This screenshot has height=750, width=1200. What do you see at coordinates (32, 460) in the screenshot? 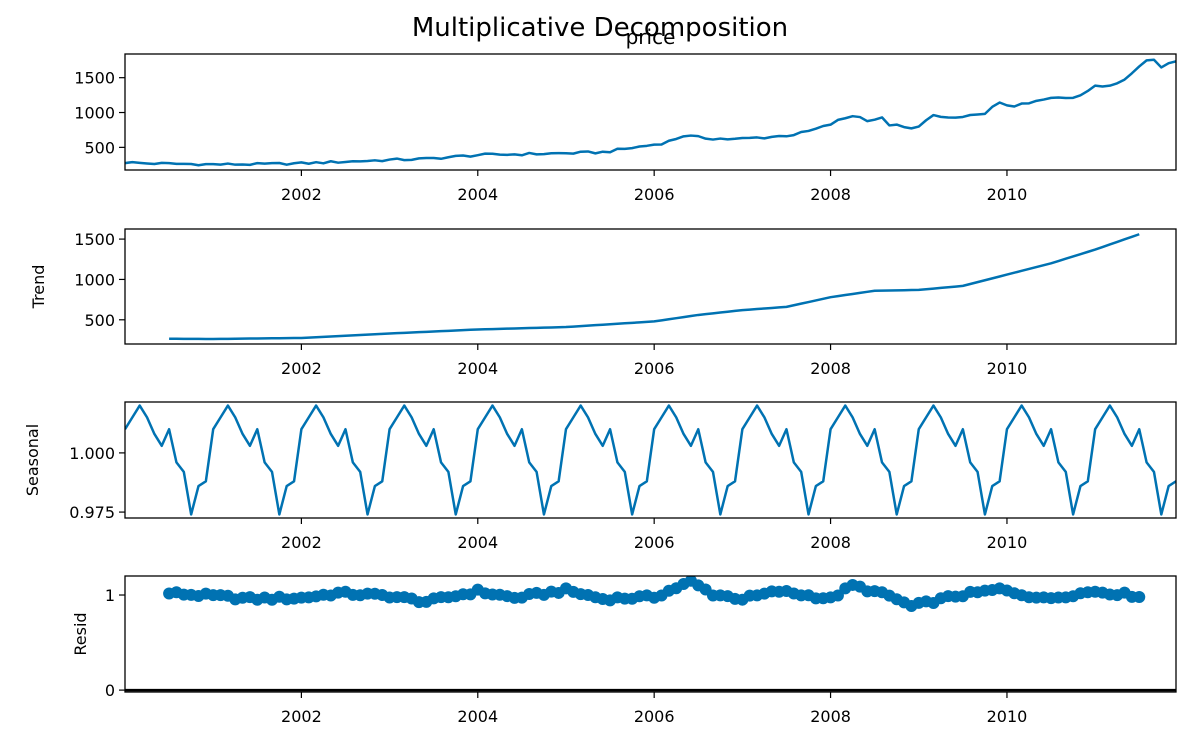
I see `y-axis-label: Seasonal` at bounding box center [32, 460].